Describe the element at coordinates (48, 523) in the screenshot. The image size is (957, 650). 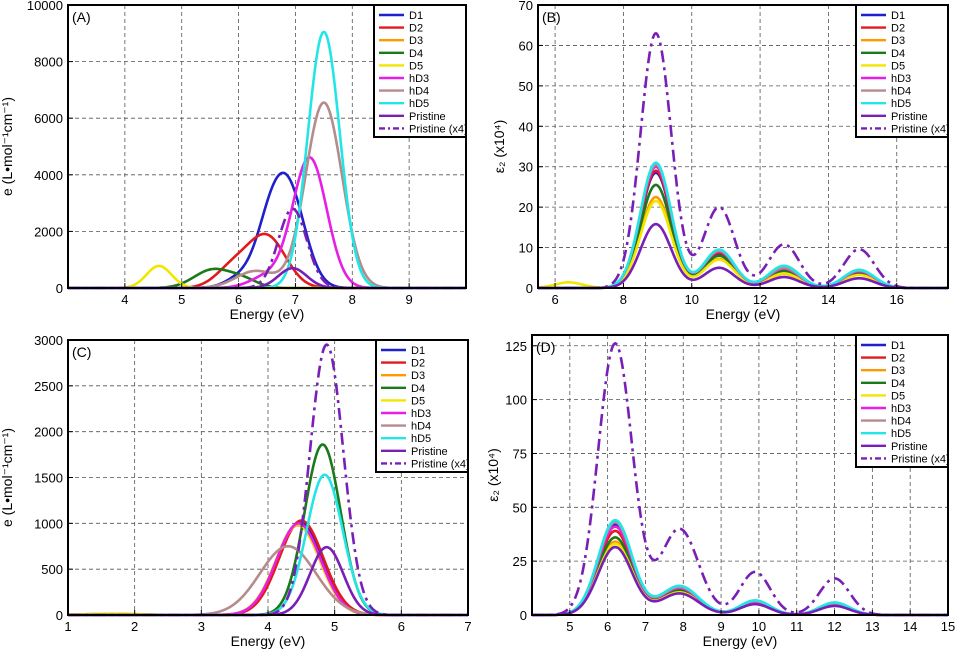
I see `y-tick-label: 1000` at that location.